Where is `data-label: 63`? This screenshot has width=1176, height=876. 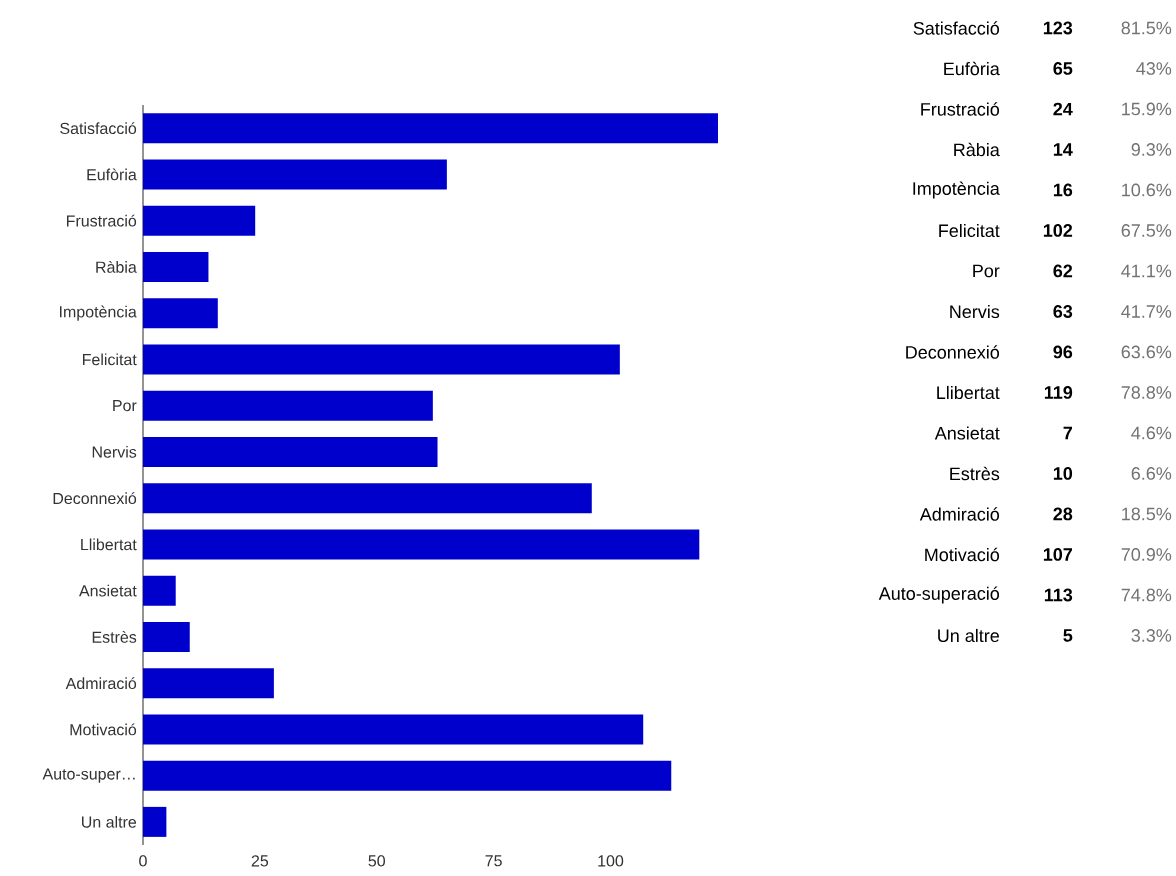 data-label: 63 is located at coordinates (1063, 311).